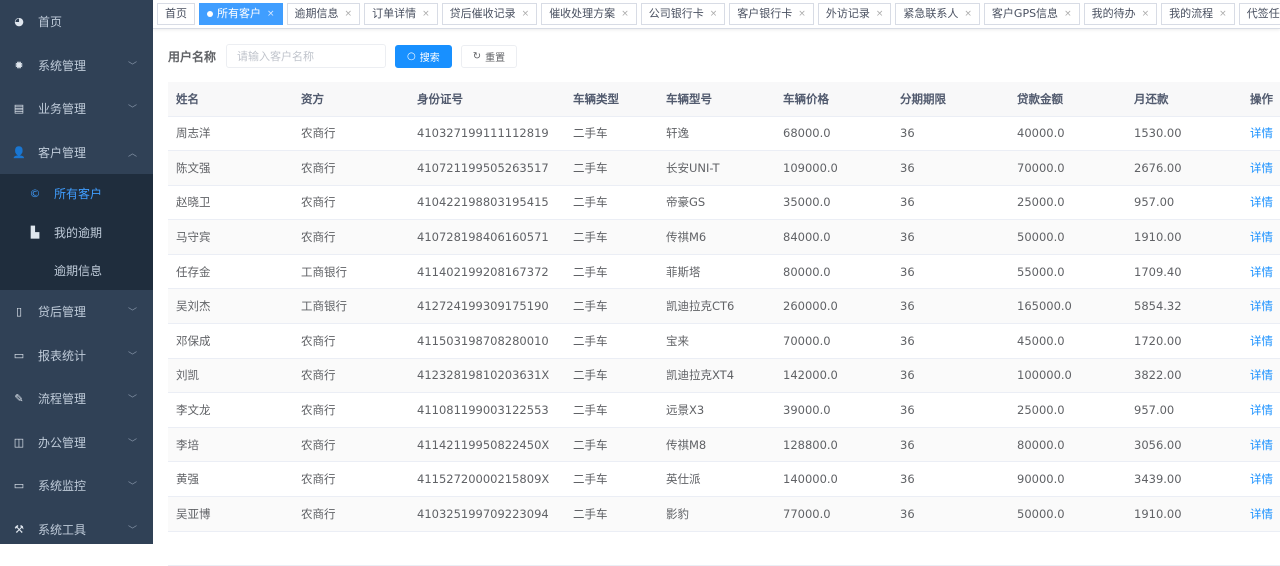  I want to click on sidebar-item: ✹ 系统管理 ﹀, so click(76, 66).